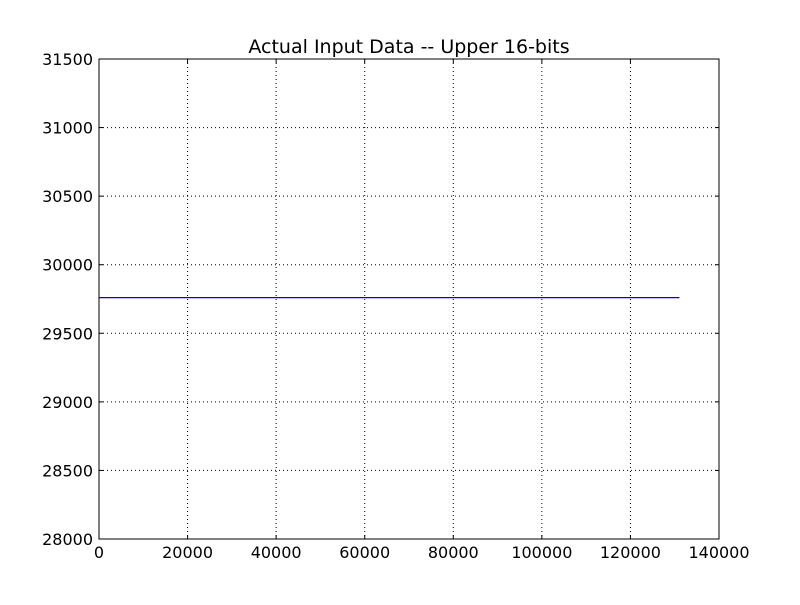 The image size is (800, 605). I want to click on x-tick-label: 0, so click(99, 552).